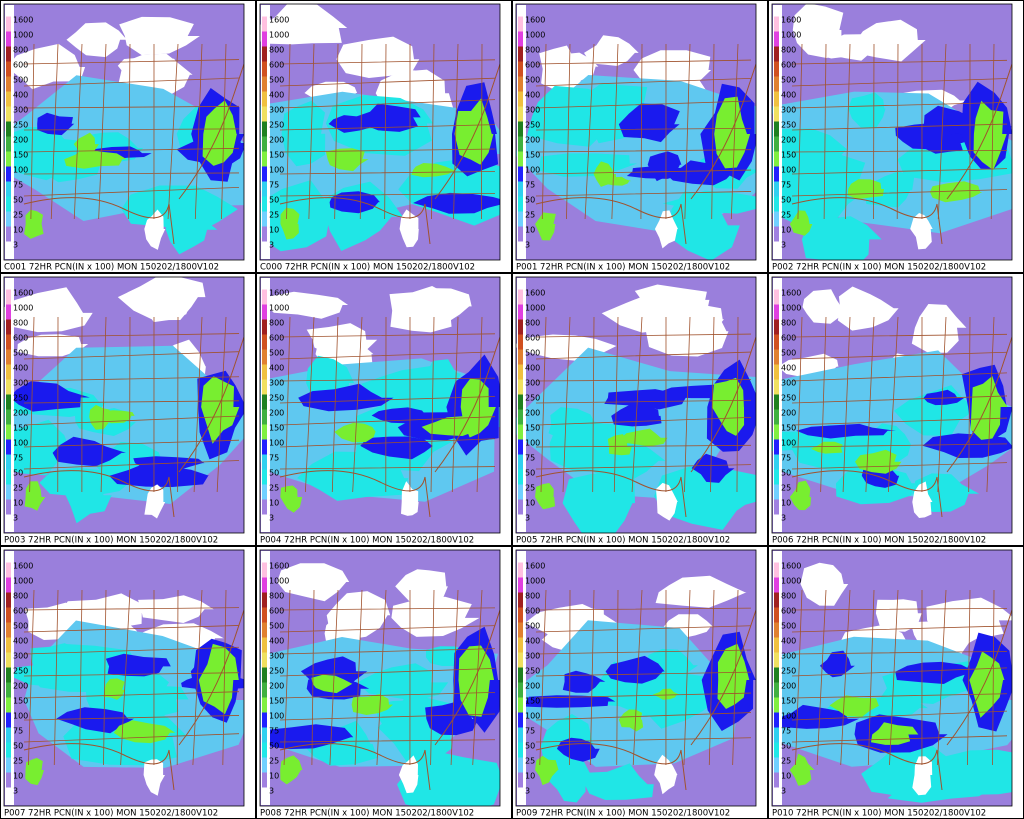 This screenshot has height=819, width=1024. What do you see at coordinates (384, 409) in the screenshot?
I see `panel-border` at bounding box center [384, 409].